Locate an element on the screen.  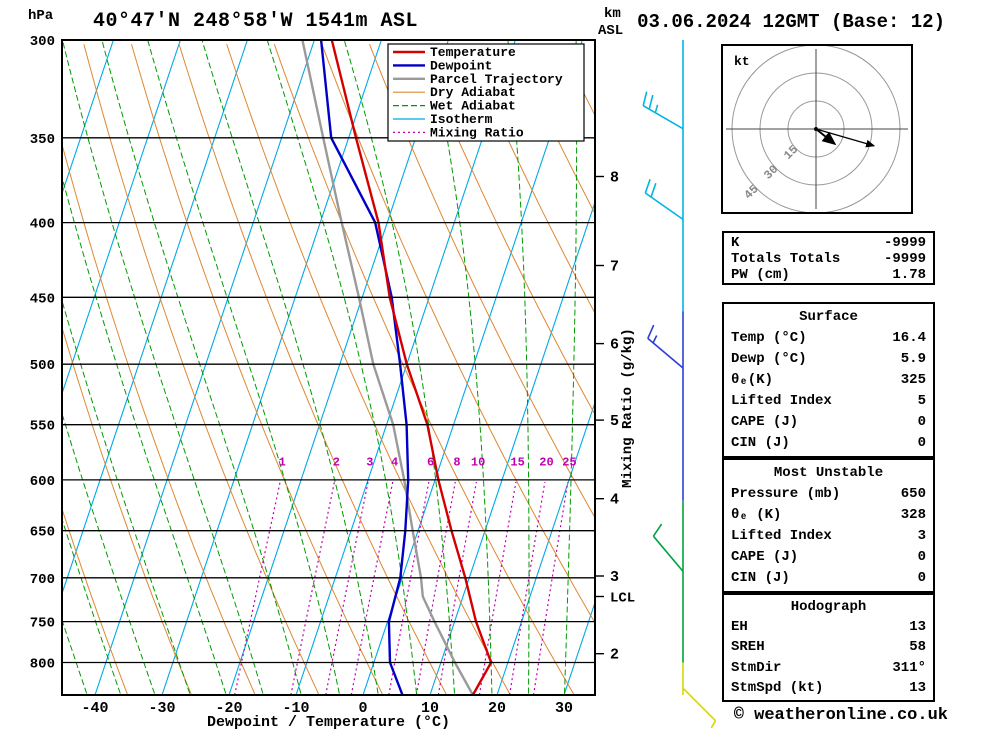
altitude-axis-asl-label: ASL is located at coordinates (611, 31).